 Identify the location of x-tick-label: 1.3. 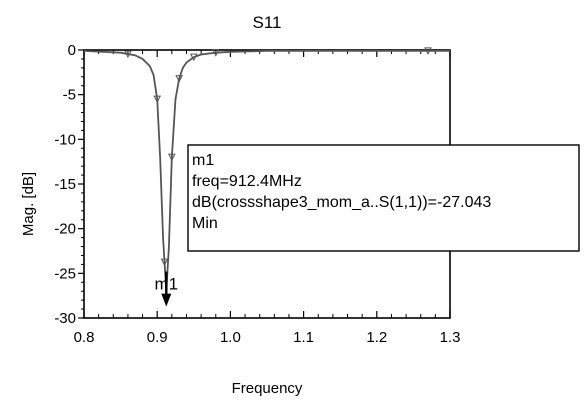
(450, 337).